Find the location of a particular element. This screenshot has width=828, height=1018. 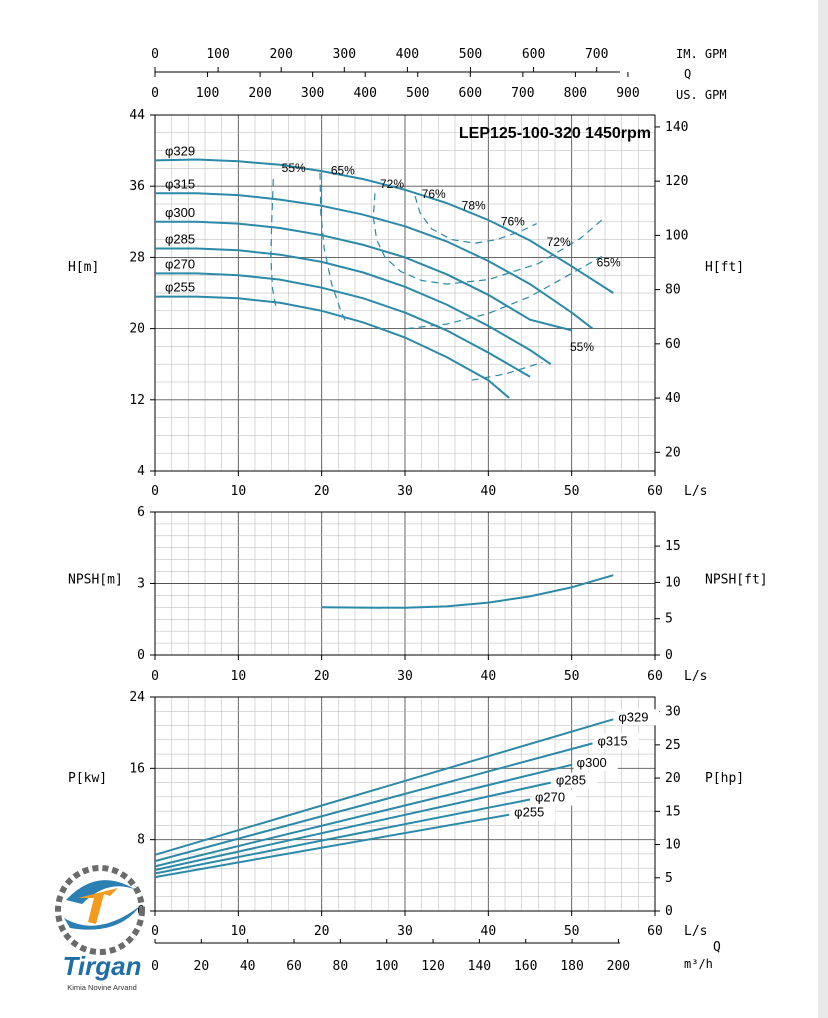

power-curve-φ285 is located at coordinates (353, 826).